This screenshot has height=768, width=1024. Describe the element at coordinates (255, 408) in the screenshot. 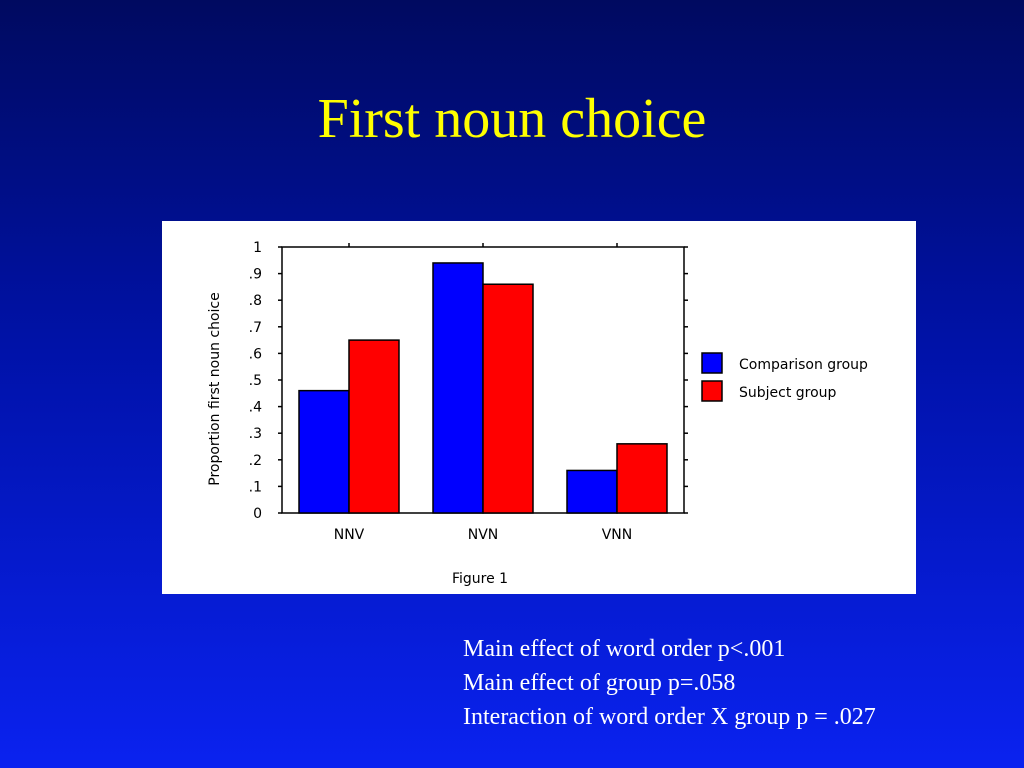

I see `y-tick-label: .4` at that location.